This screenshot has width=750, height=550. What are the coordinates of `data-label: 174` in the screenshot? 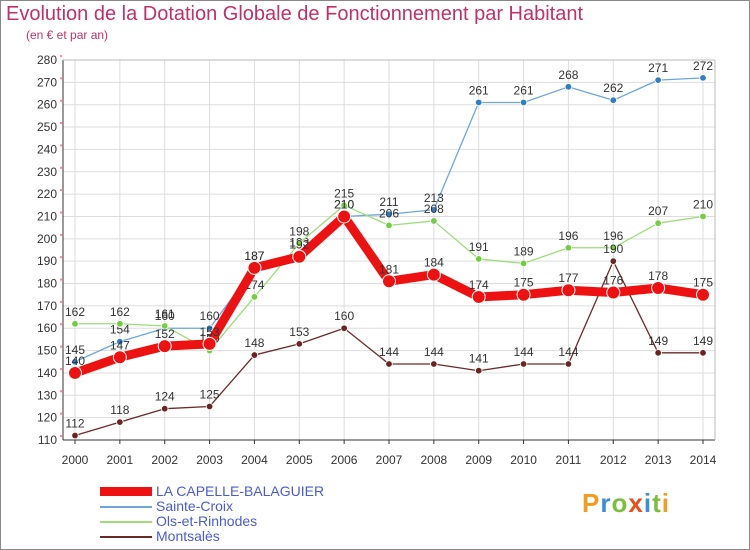 It's located at (479, 285).